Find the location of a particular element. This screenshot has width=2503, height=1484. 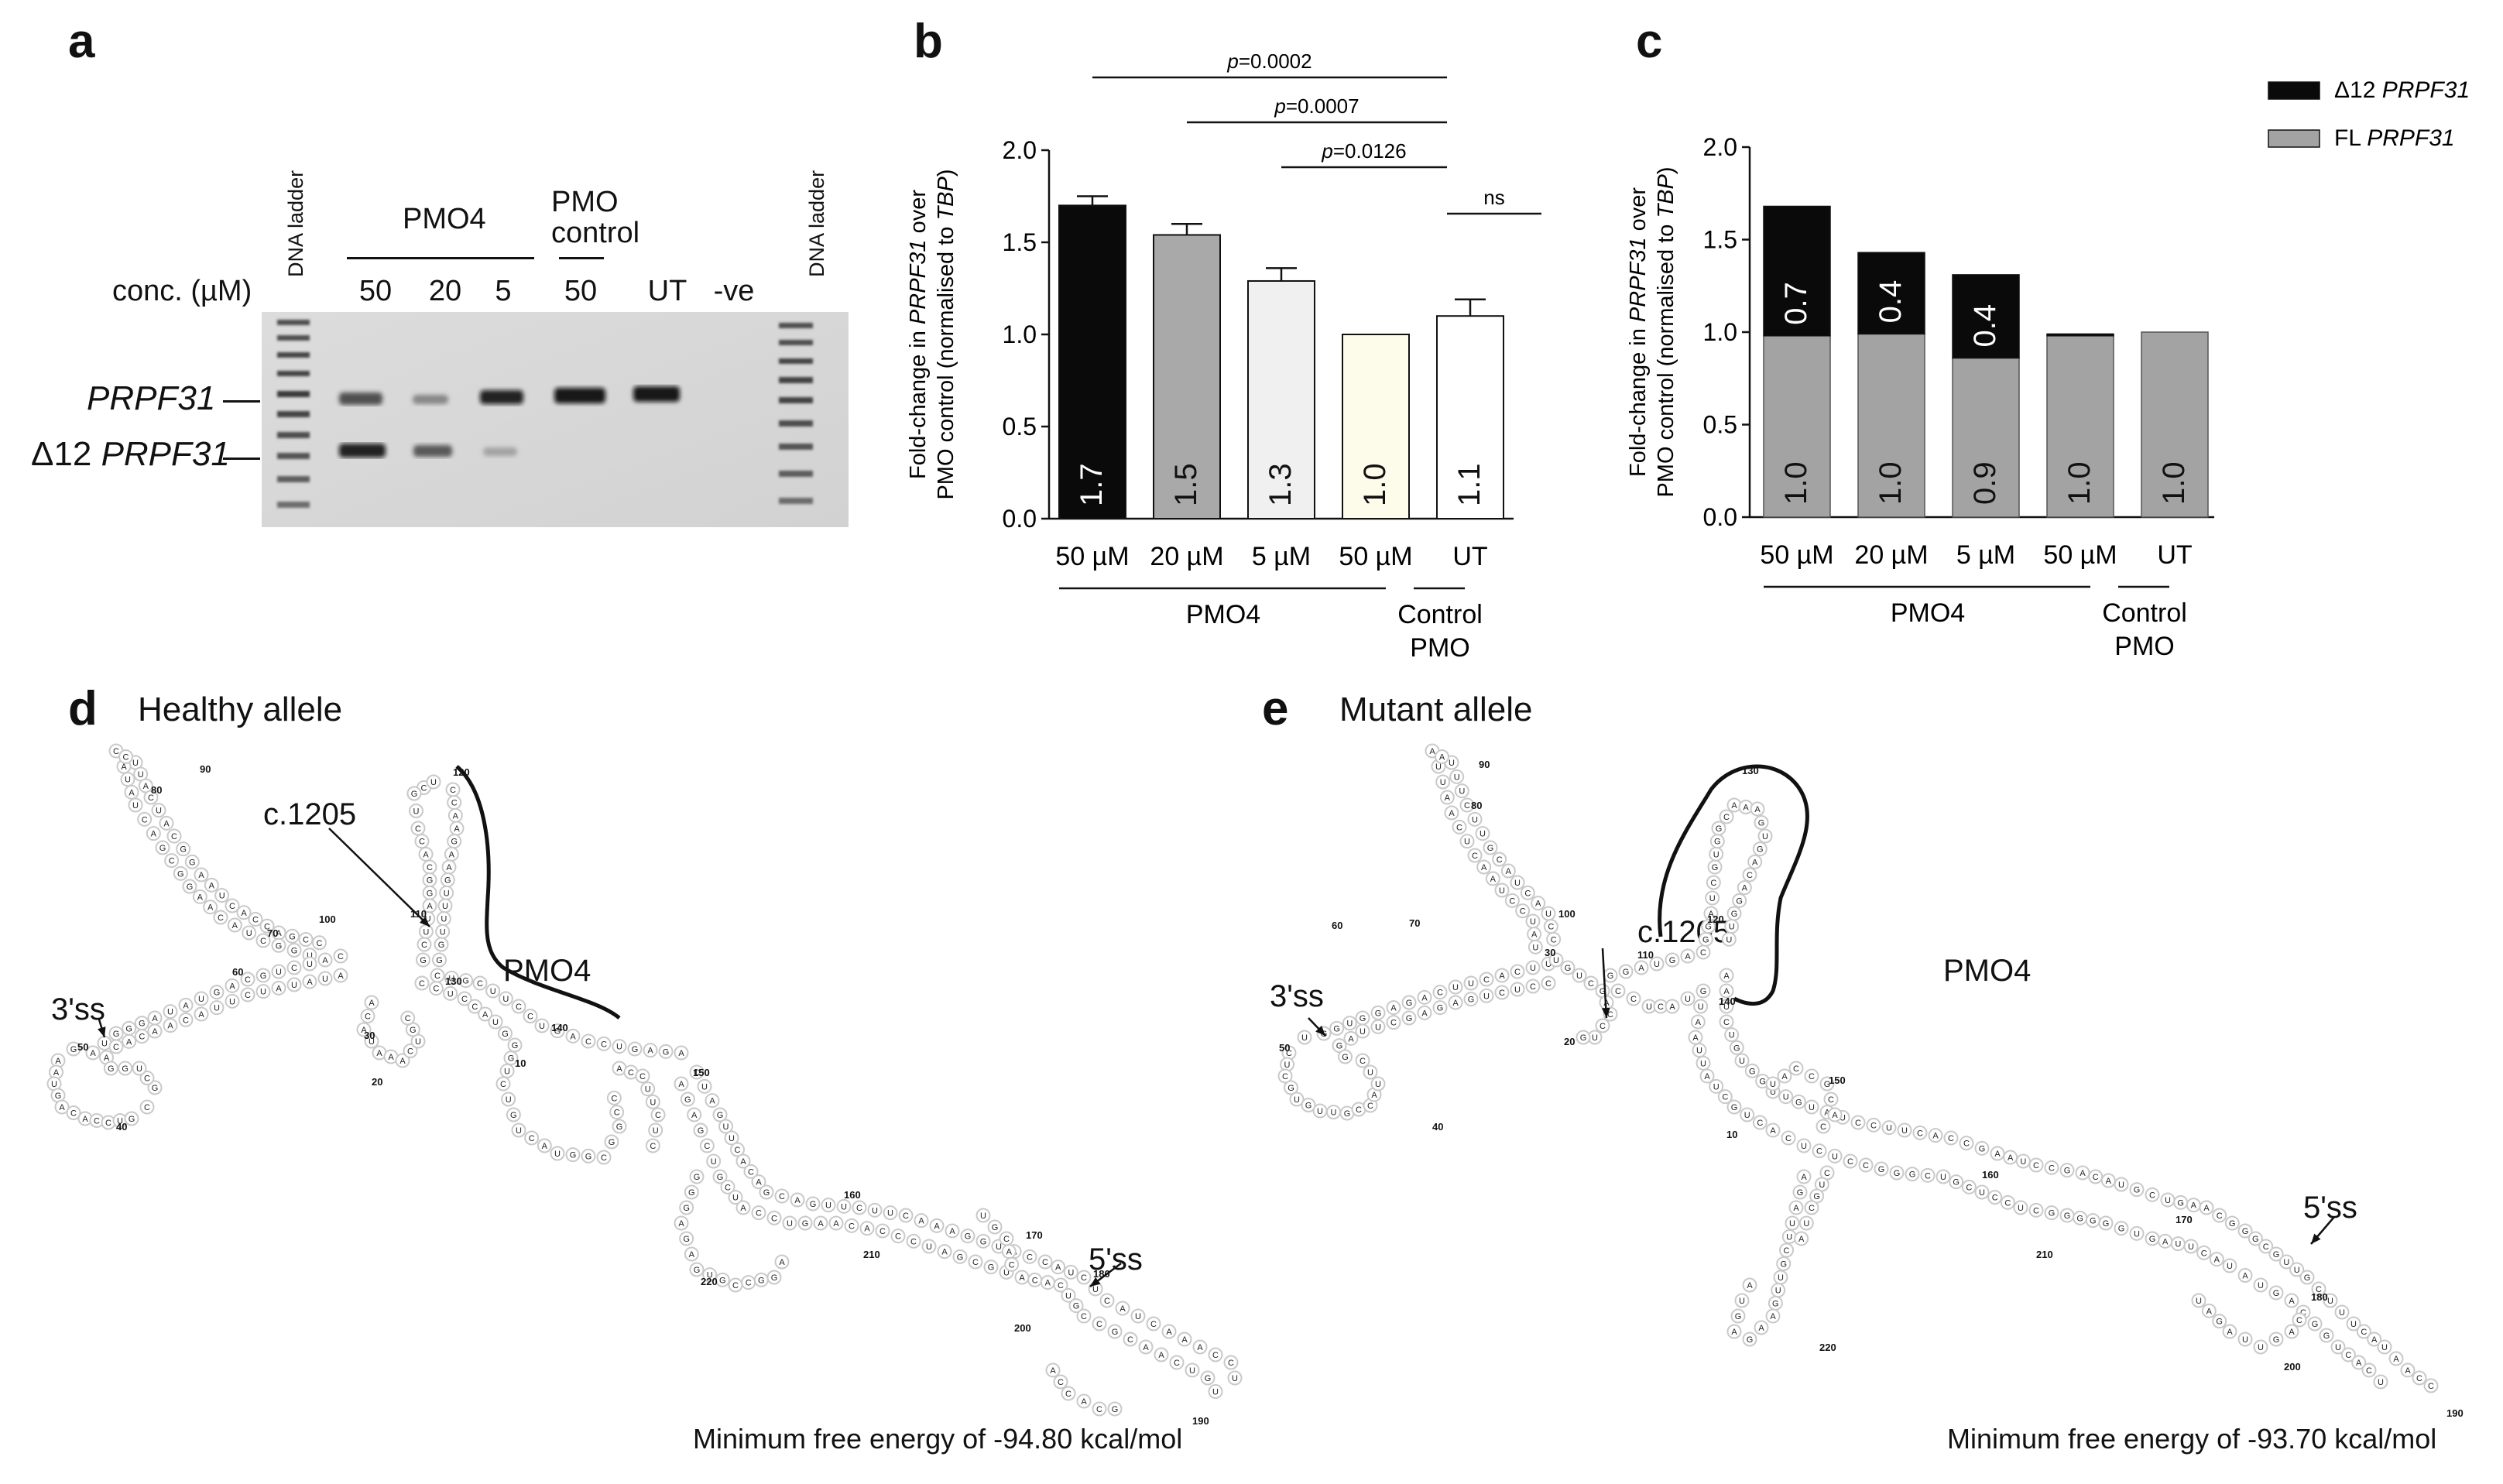

panel-e-label: e is located at coordinates (1276, 709).